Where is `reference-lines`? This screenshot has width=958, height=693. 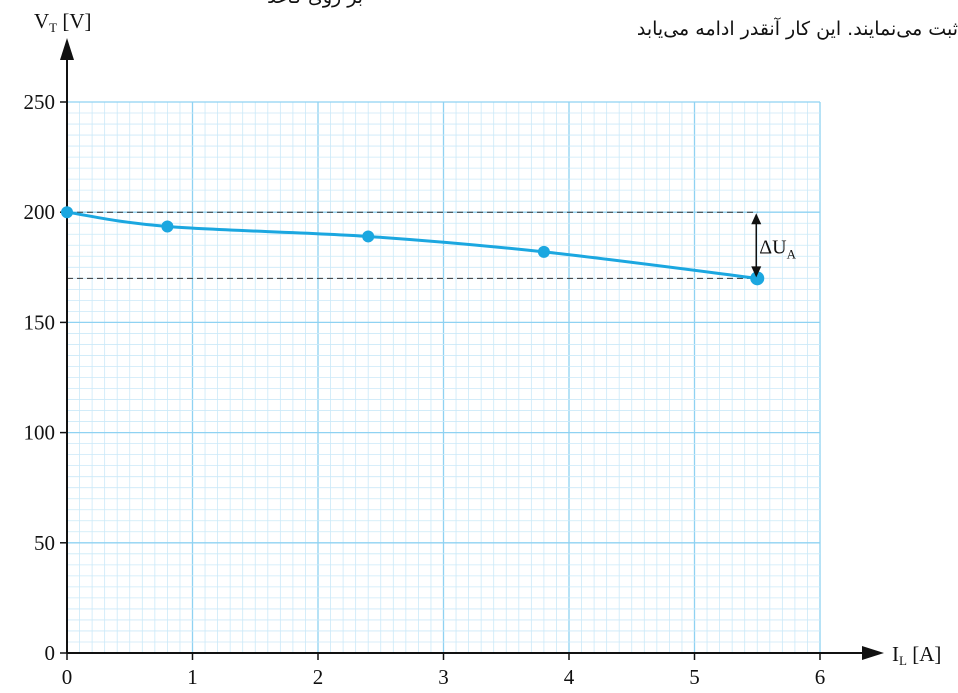 reference-lines is located at coordinates (412, 245).